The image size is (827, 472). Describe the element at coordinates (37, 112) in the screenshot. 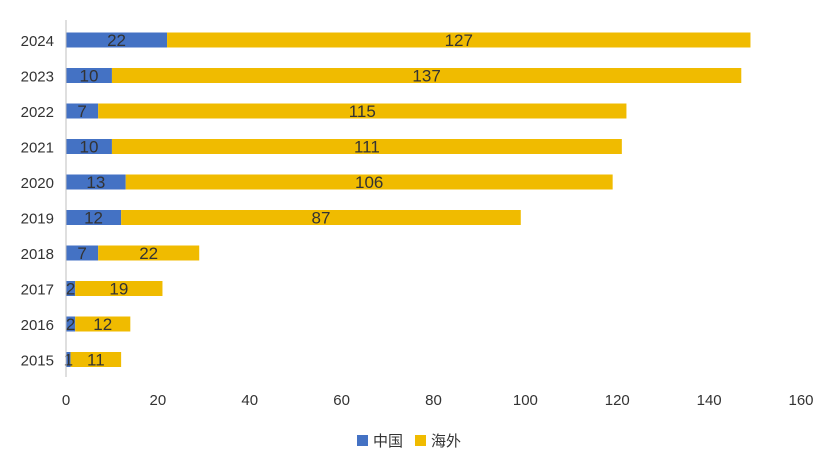

I see `y-tick-label-2022: 2022` at that location.